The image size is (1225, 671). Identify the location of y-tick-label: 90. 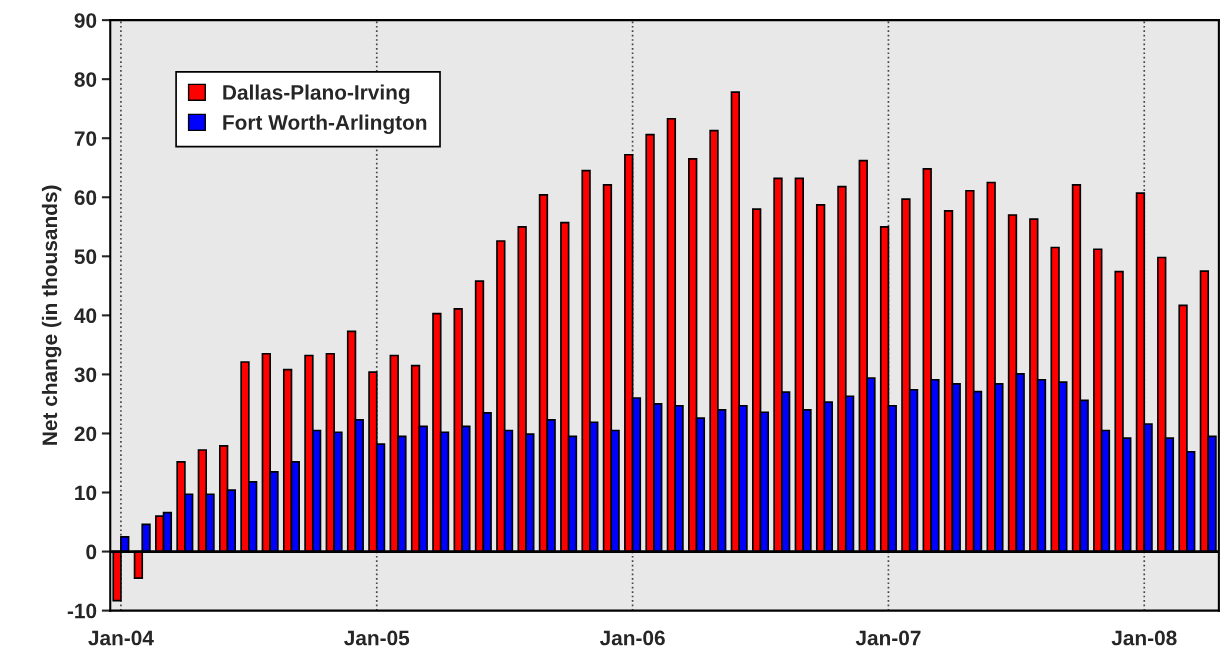
(85, 20).